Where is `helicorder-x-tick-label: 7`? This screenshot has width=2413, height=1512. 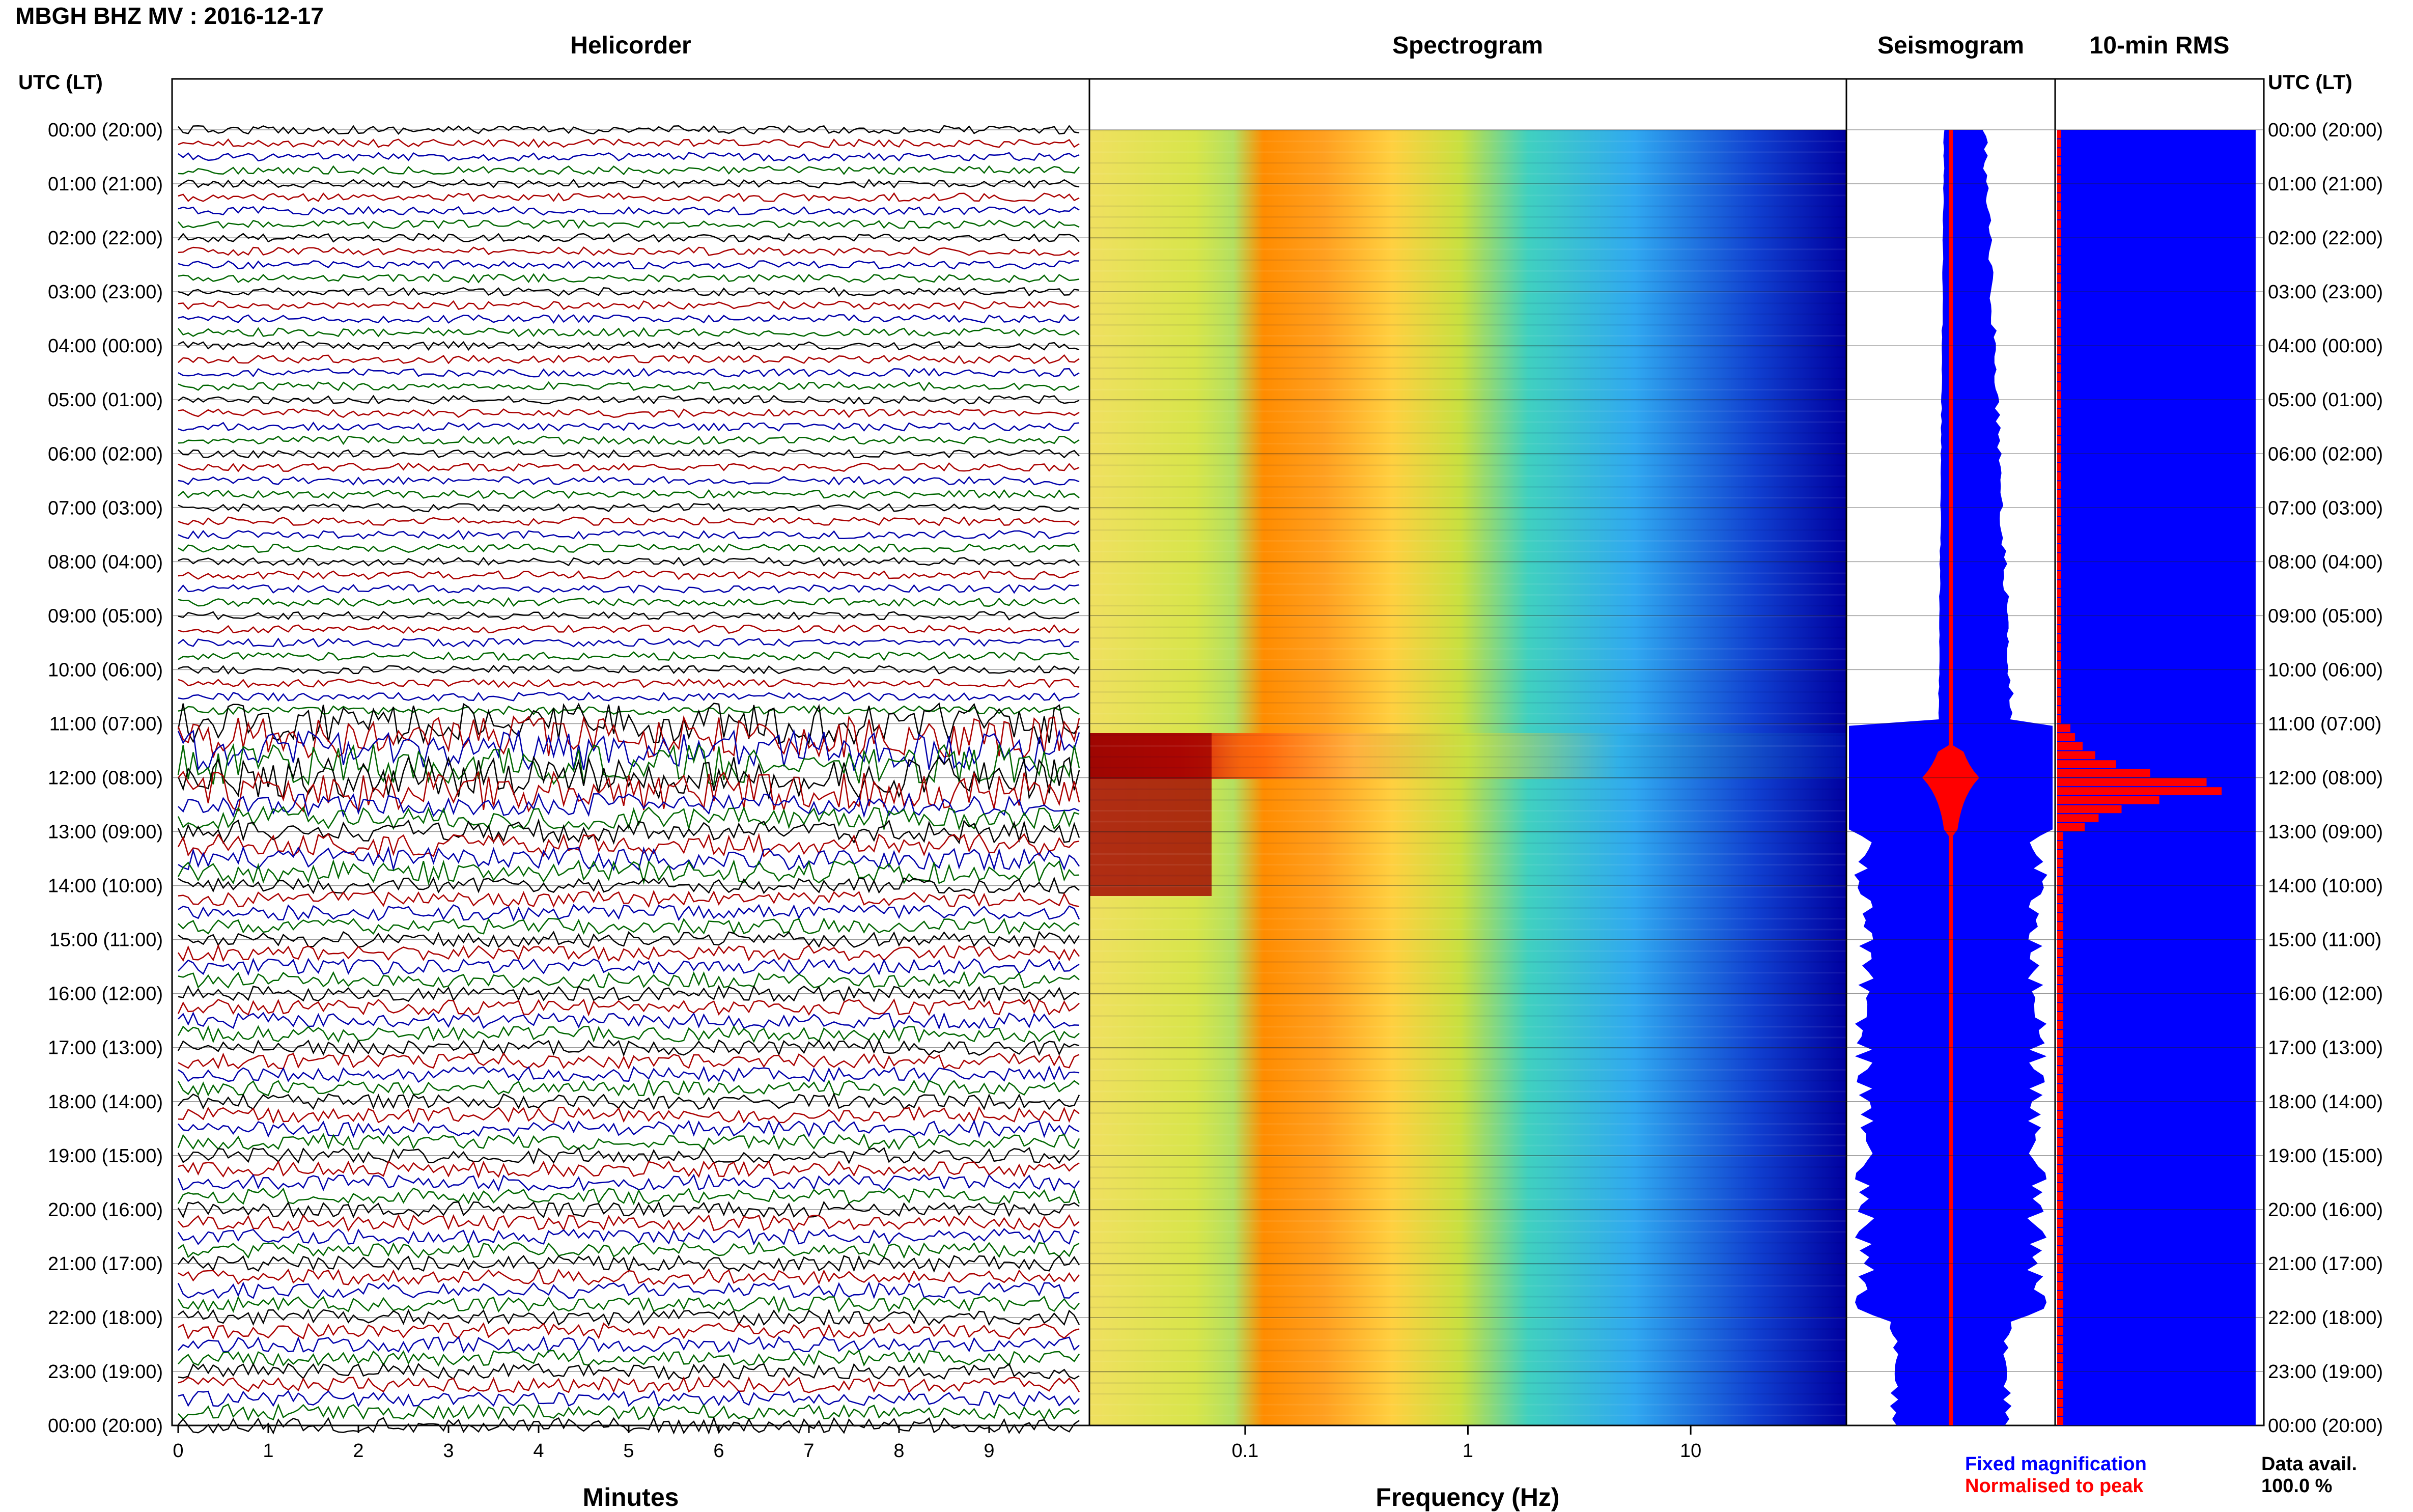 helicorder-x-tick-label: 7 is located at coordinates (808, 1451).